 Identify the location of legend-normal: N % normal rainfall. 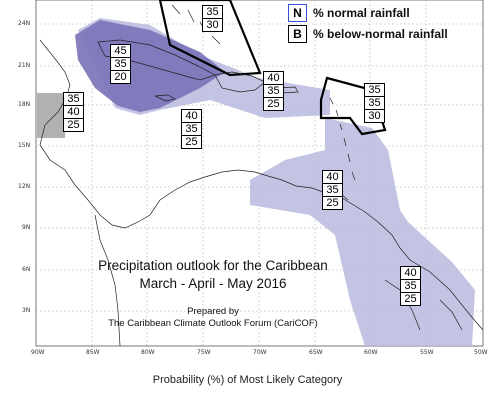
(349, 13).